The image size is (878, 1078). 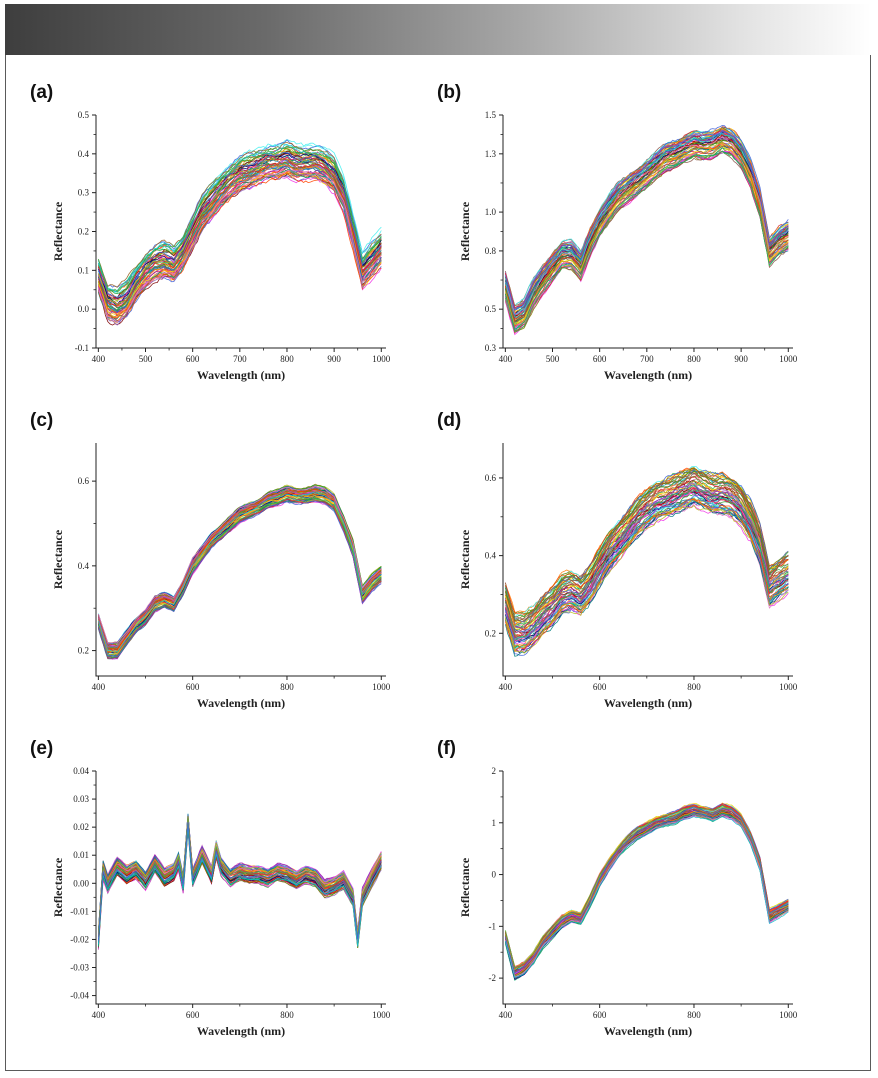 What do you see at coordinates (81, 855) in the screenshot?
I see `y-tick-label: 0.01` at bounding box center [81, 855].